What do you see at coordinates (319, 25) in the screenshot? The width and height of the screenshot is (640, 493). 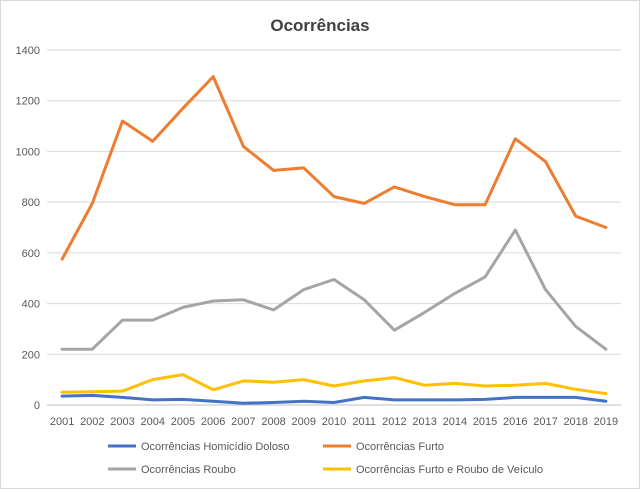 I see `chart-title: Ocorrências` at bounding box center [319, 25].